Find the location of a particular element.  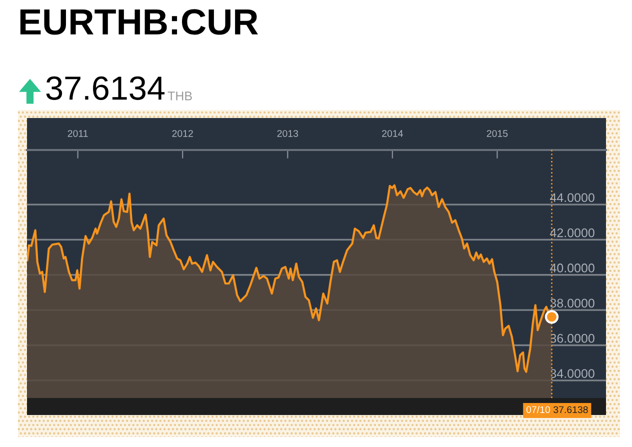

y-tick-label: 44.0000 is located at coordinates (572, 197).